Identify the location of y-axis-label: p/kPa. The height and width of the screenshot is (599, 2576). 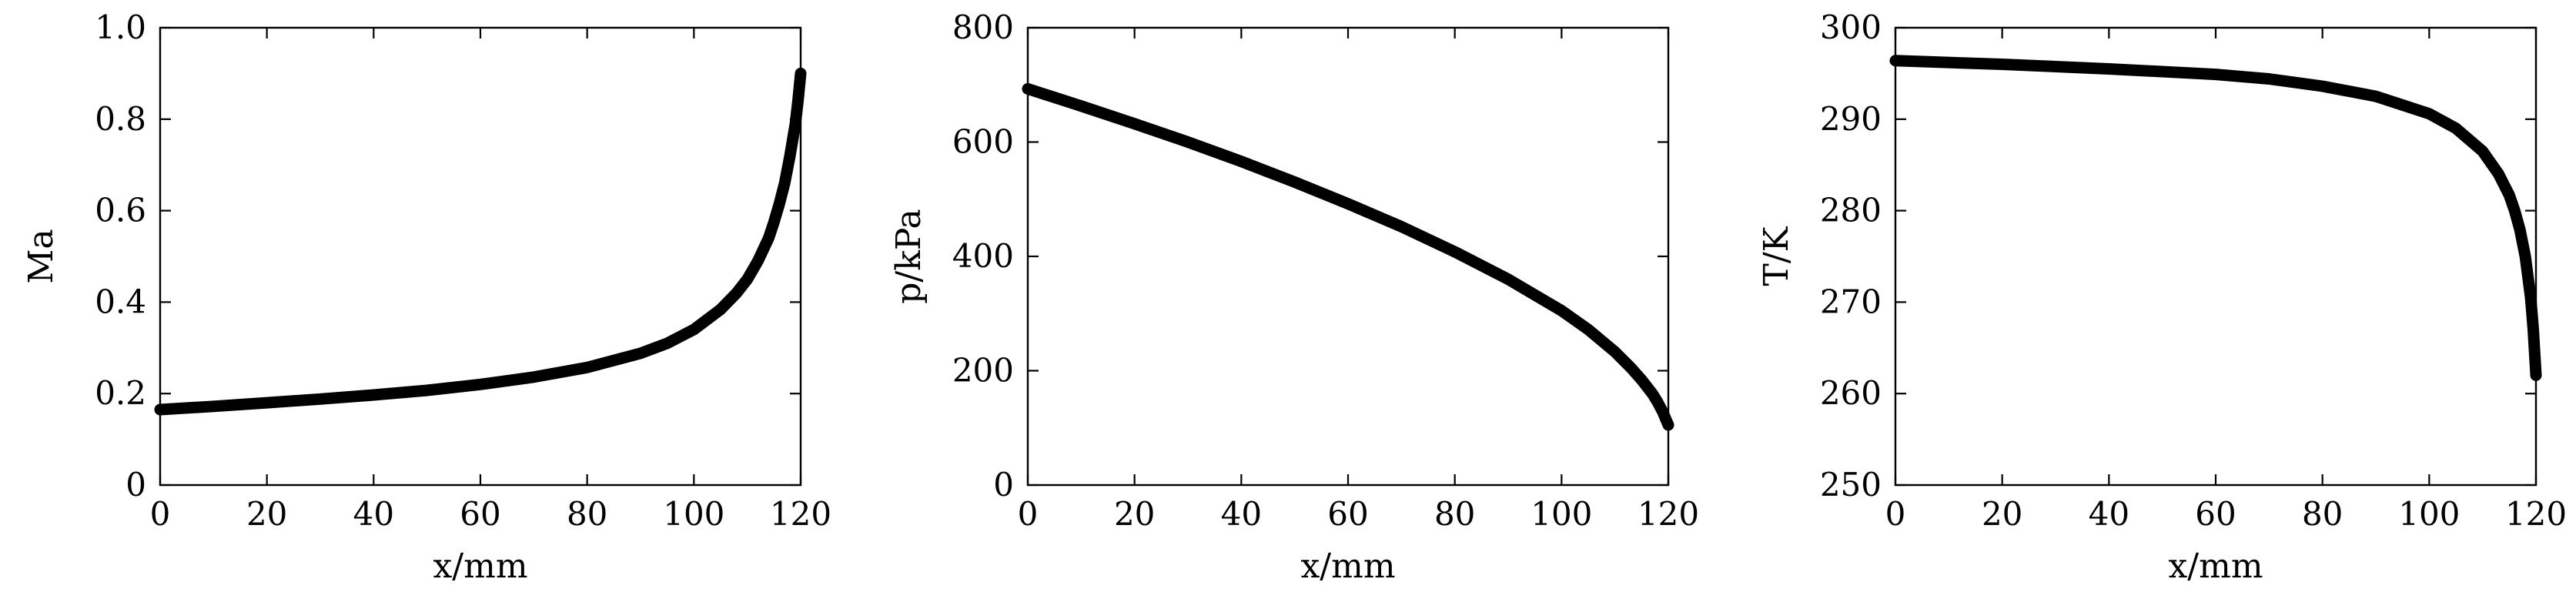
(908, 256).